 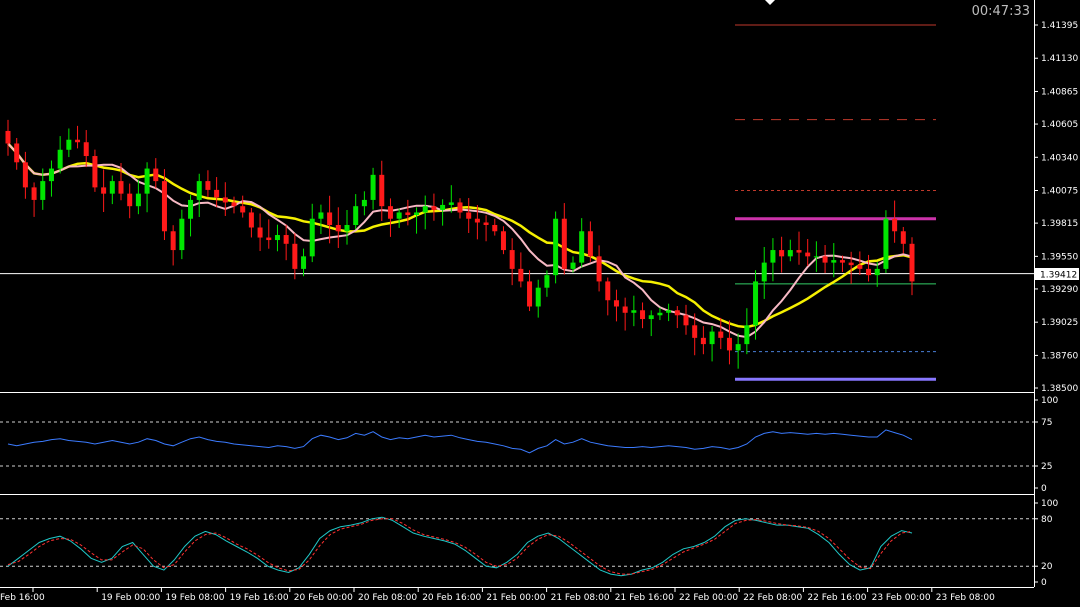 I want to click on oscillator-2-pane, so click(x=517, y=546).